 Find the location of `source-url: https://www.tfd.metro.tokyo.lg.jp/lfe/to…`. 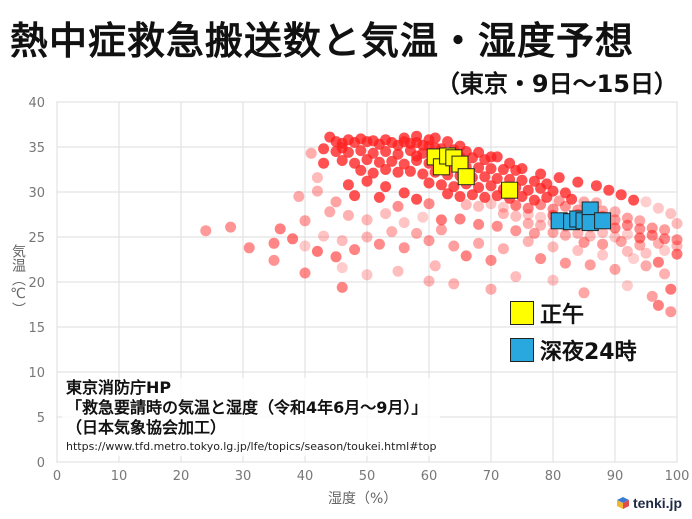

source-url: https://www.tfd.metro.tokyo.lg.jp/lfe/to… is located at coordinates (251, 446).